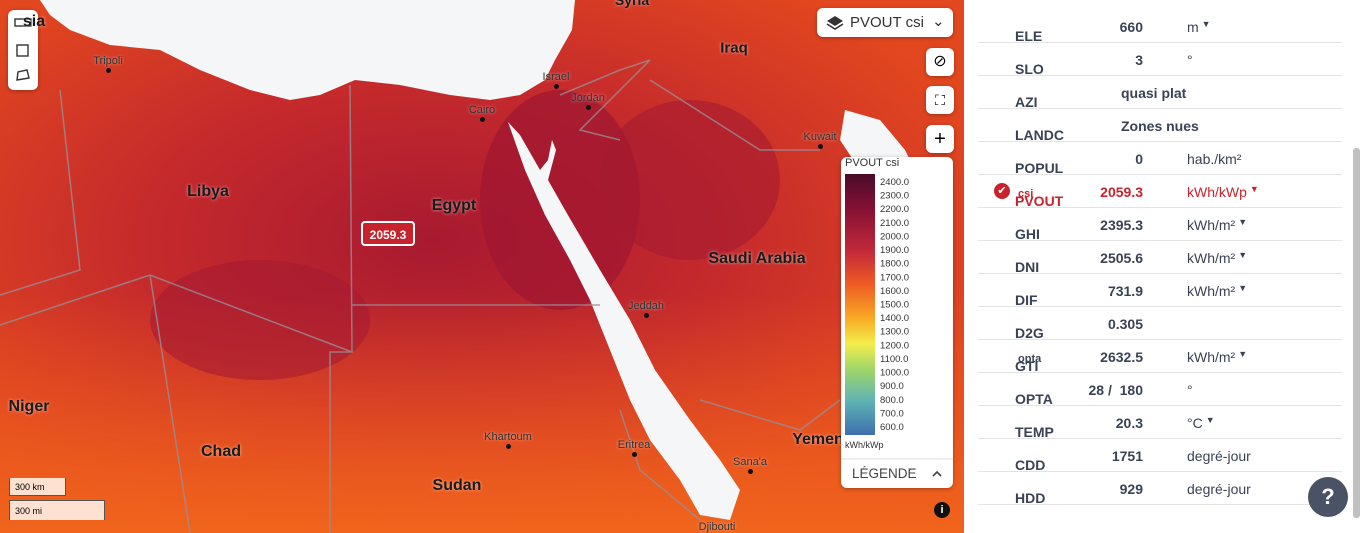  I want to click on attribute-row: D2G 0.305, so click(1160, 324).